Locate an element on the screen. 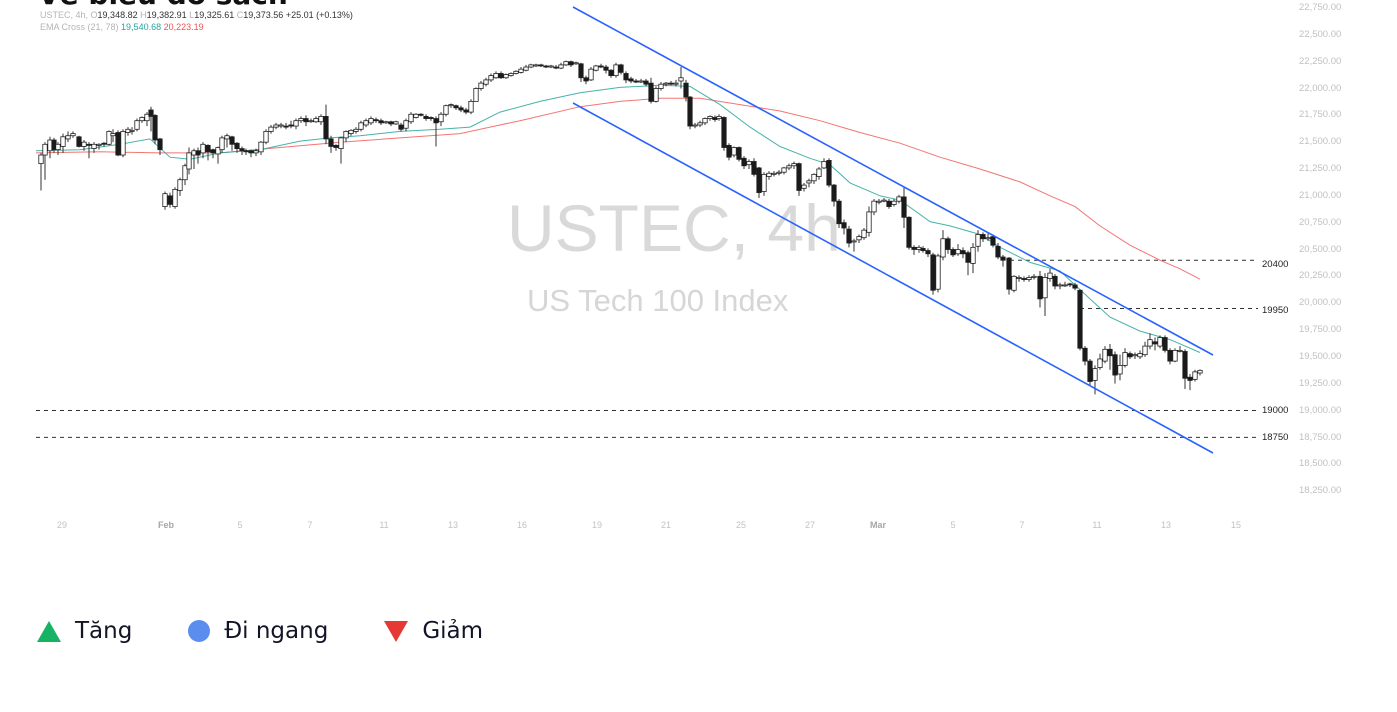 The width and height of the screenshot is (1397, 712). high-label: H is located at coordinates (143, 15).